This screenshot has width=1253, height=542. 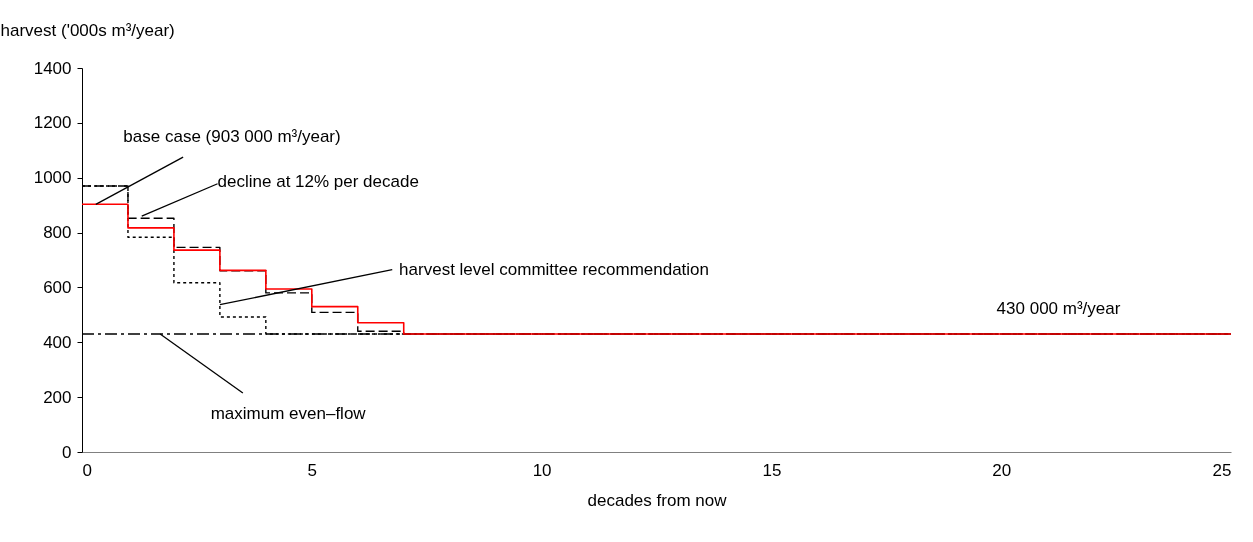 What do you see at coordinates (1058, 309) in the screenshot?
I see `annotation: 430 000 m³/year` at bounding box center [1058, 309].